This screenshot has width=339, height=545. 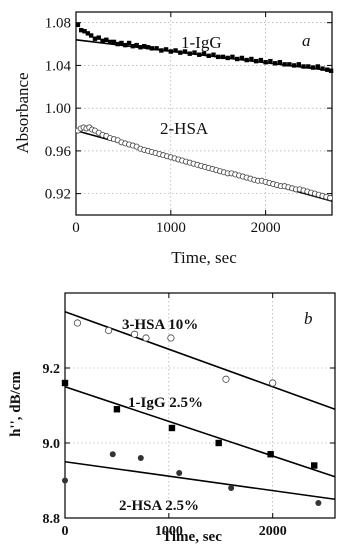 I want to click on series-label-hsa: 2-HSA, so click(x=184, y=128).